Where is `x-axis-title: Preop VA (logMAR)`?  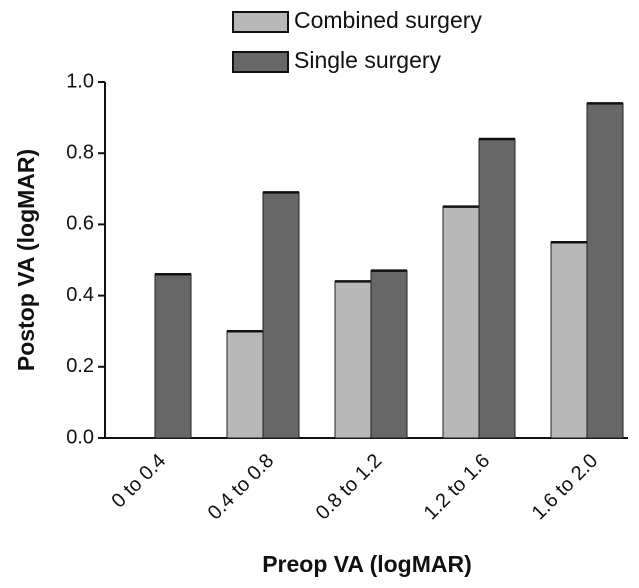
x-axis-title: Preop VA (logMAR) is located at coordinates (367, 564).